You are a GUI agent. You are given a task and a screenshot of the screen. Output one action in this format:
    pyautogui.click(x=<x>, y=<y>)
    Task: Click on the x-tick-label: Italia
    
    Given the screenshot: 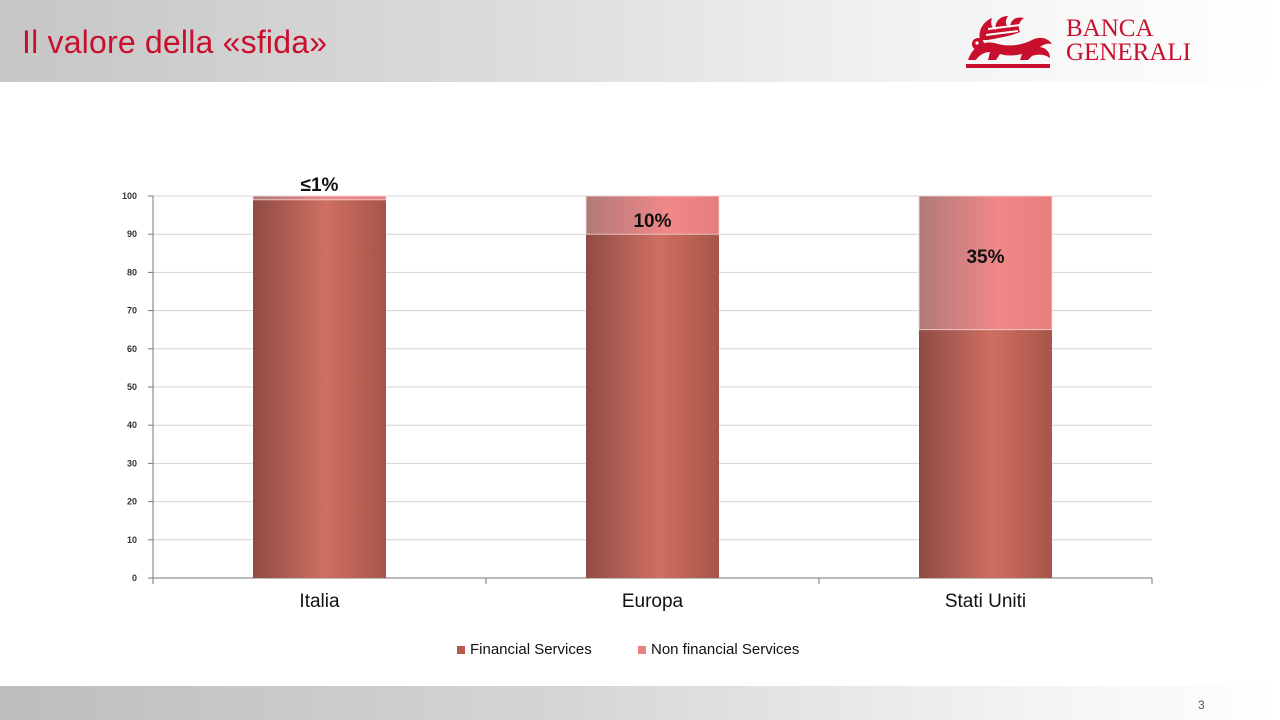 What is the action you would take?
    pyautogui.click(x=319, y=601)
    